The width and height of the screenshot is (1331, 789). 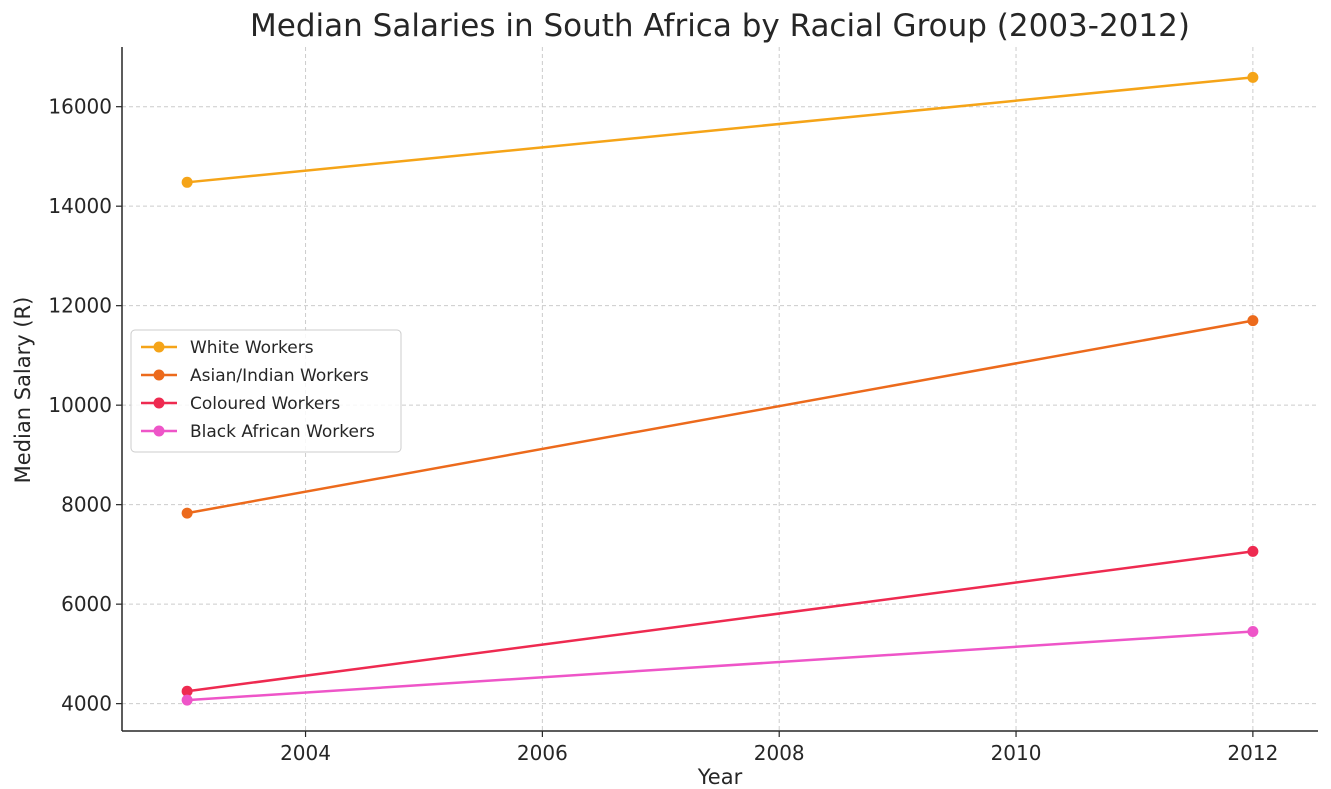 I want to click on legend-label: Black African Workers, so click(x=282, y=432).